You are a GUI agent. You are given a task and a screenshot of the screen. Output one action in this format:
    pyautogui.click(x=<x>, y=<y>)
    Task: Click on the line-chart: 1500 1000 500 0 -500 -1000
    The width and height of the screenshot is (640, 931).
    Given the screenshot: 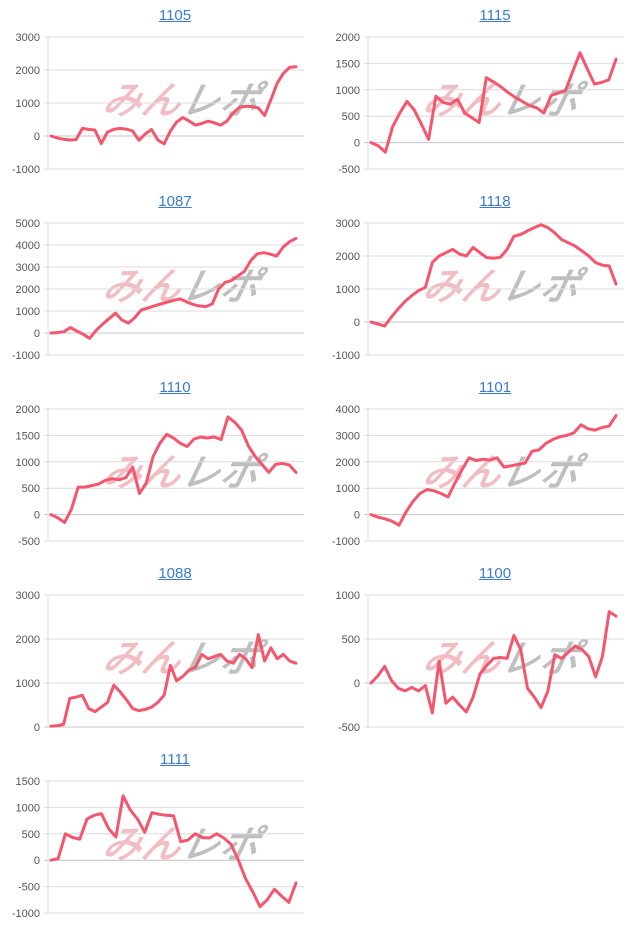 What is the action you would take?
    pyautogui.click(x=158, y=848)
    